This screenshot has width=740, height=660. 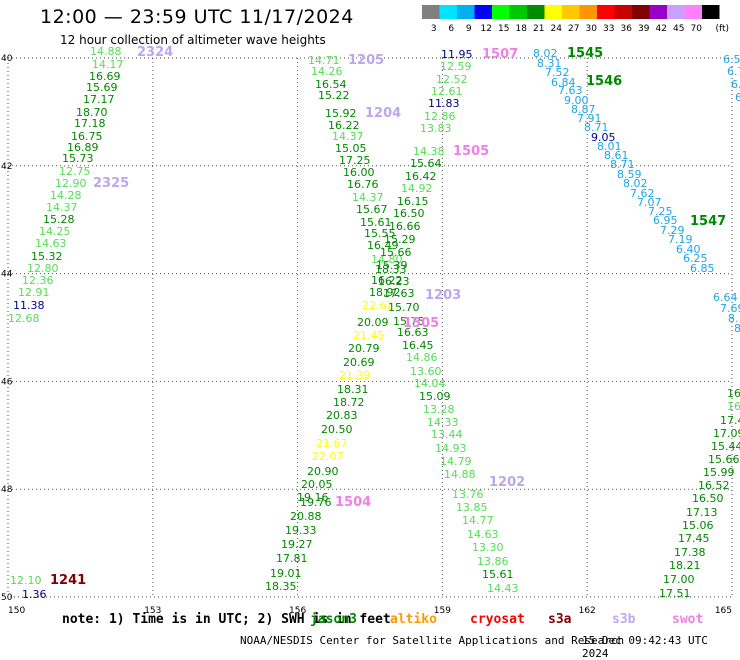 What do you see at coordinates (152, 611) in the screenshot?
I see `lon-tick-label: 153` at bounding box center [152, 611].